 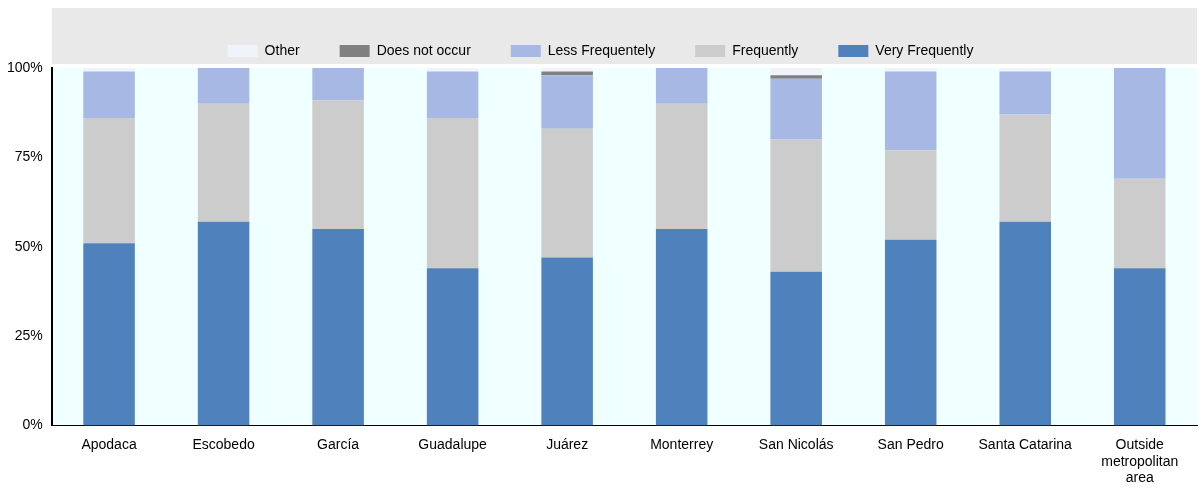 I want to click on y-tick-label: 25%, so click(x=28, y=335).